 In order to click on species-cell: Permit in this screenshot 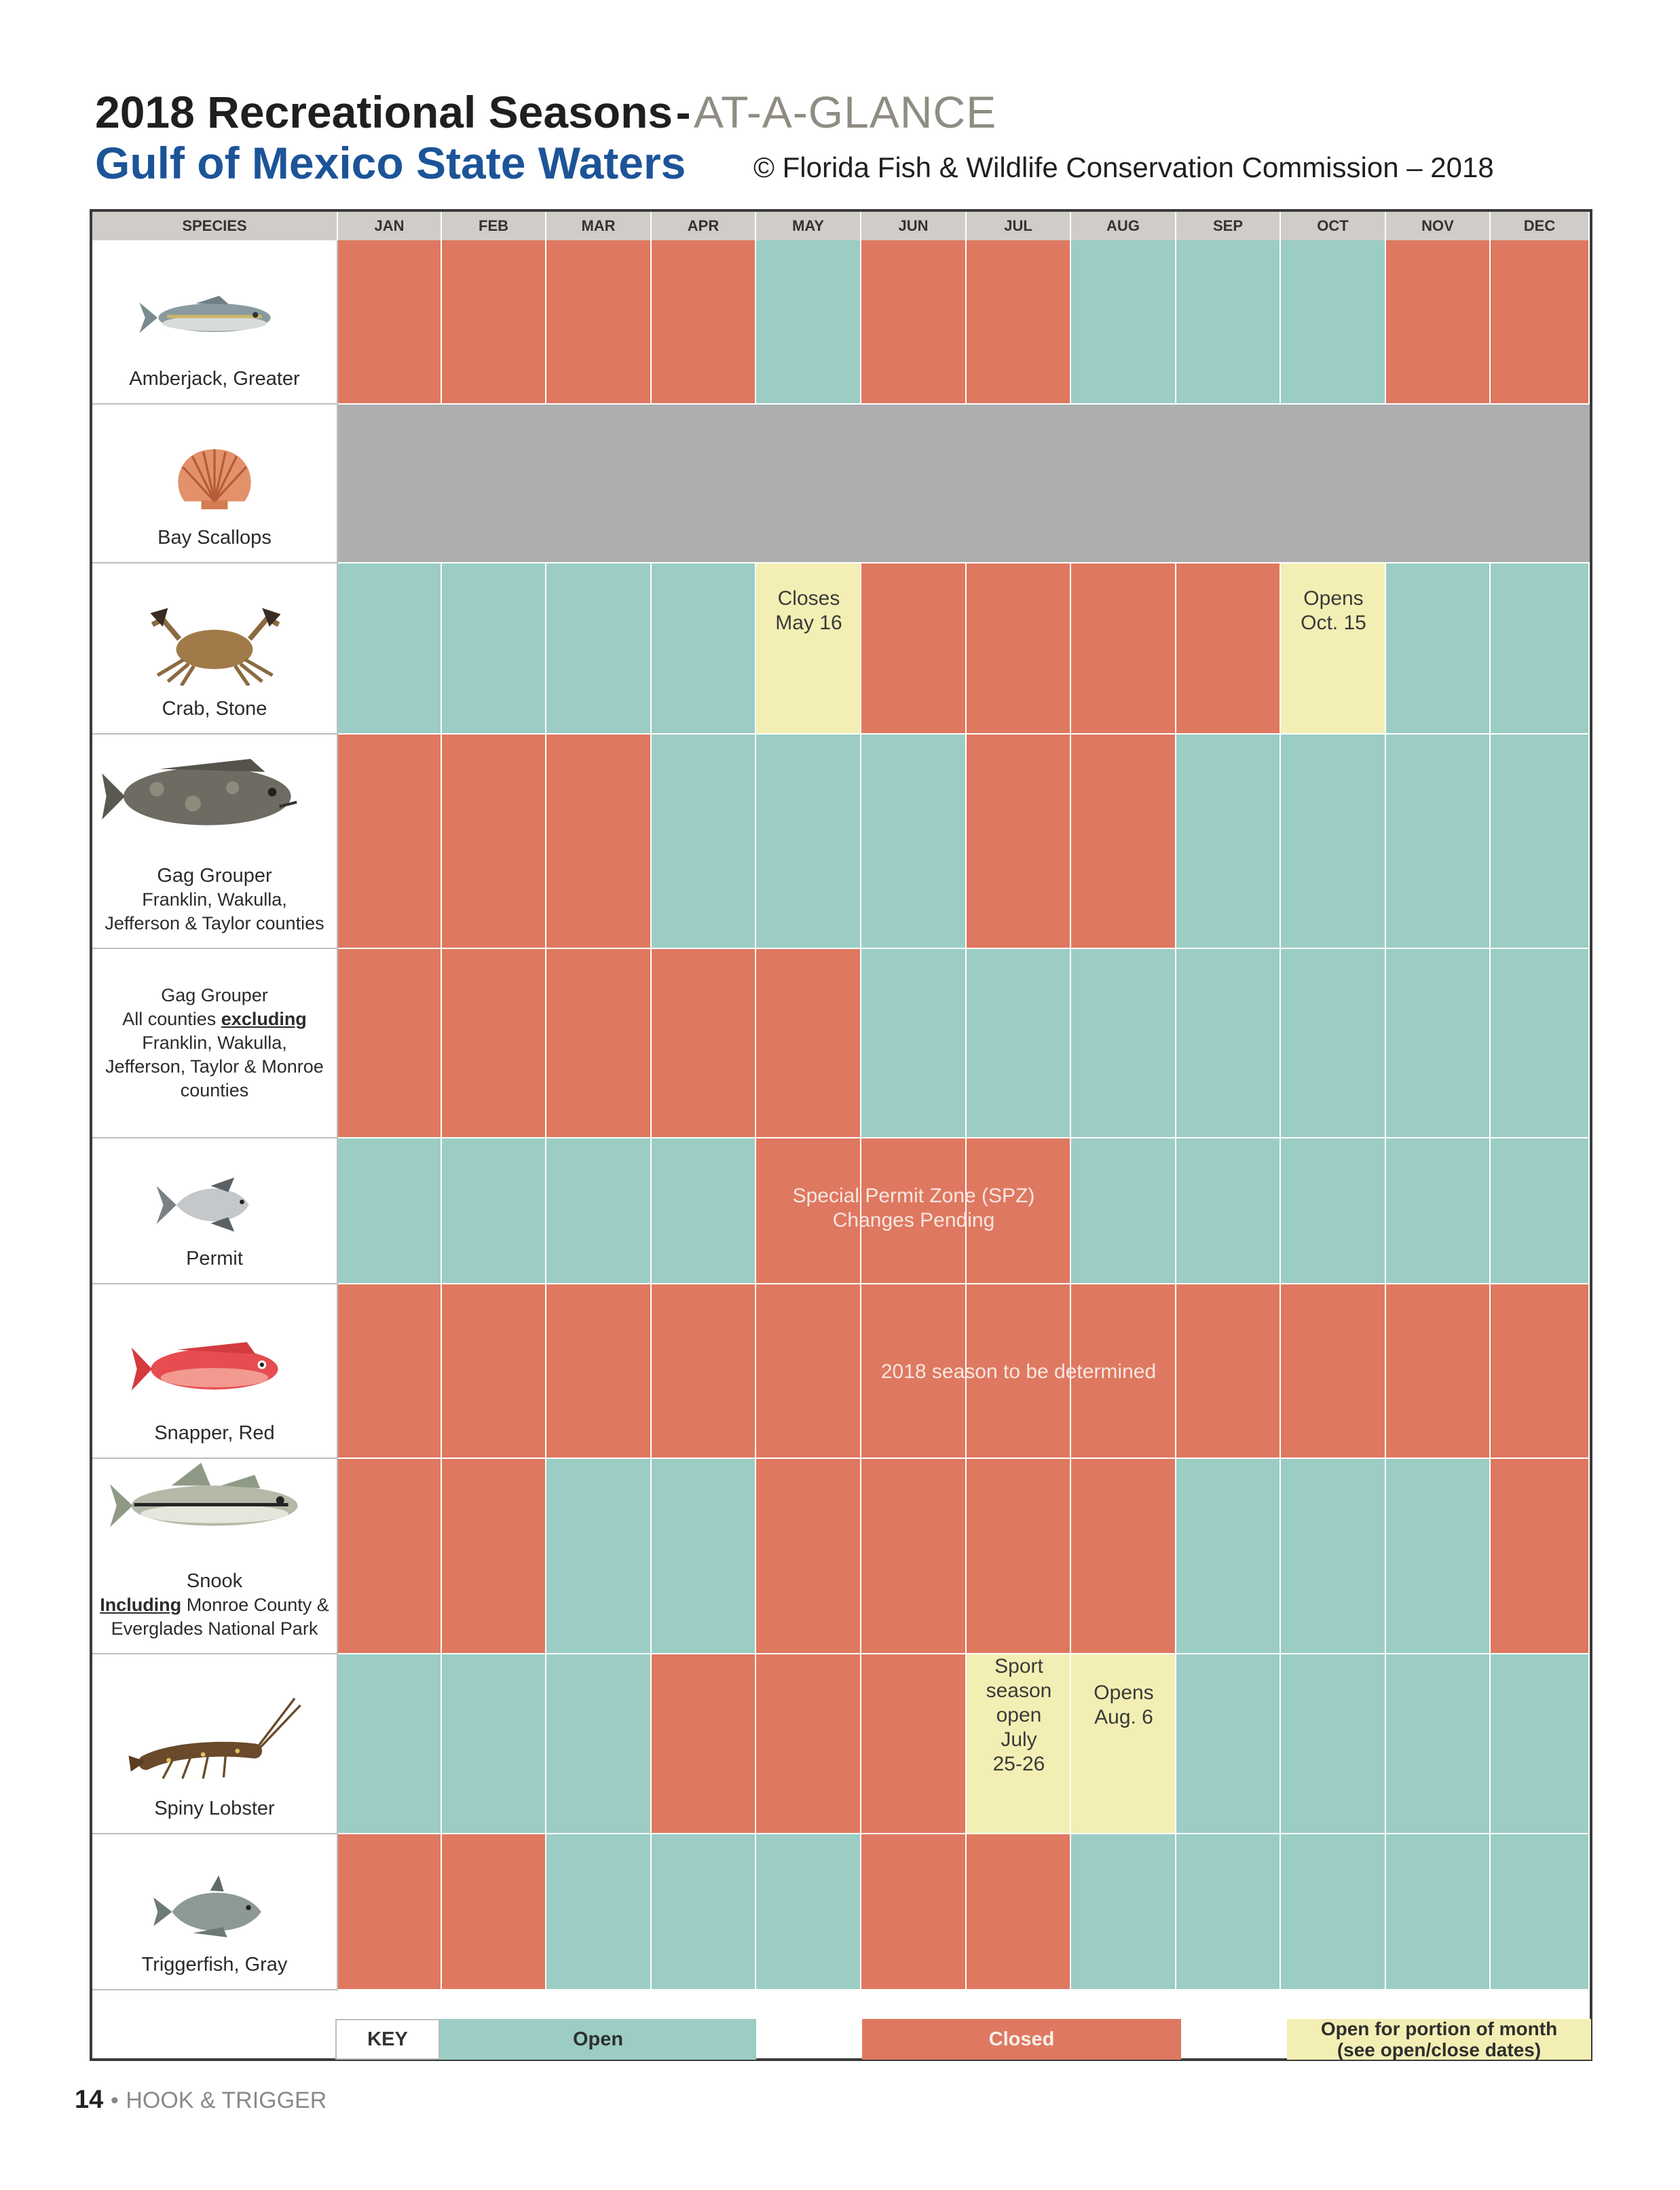, I will do `click(215, 1211)`.